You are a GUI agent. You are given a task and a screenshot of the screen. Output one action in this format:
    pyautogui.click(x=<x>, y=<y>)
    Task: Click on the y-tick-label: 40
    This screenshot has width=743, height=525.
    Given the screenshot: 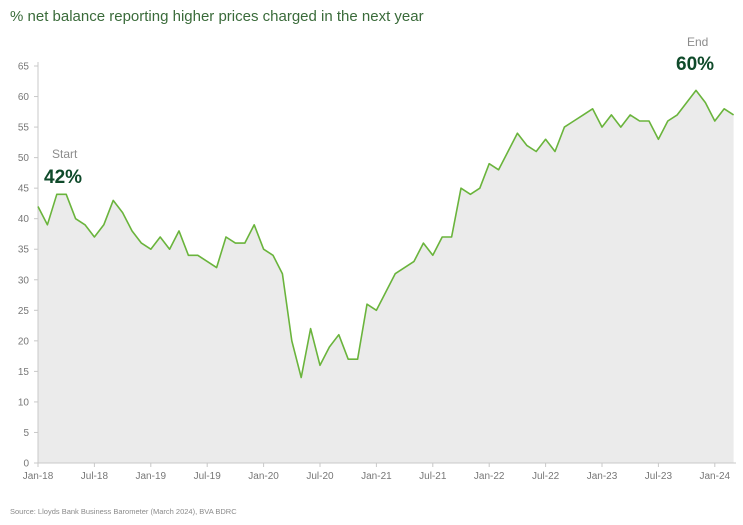 What is the action you would take?
    pyautogui.click(x=24, y=219)
    